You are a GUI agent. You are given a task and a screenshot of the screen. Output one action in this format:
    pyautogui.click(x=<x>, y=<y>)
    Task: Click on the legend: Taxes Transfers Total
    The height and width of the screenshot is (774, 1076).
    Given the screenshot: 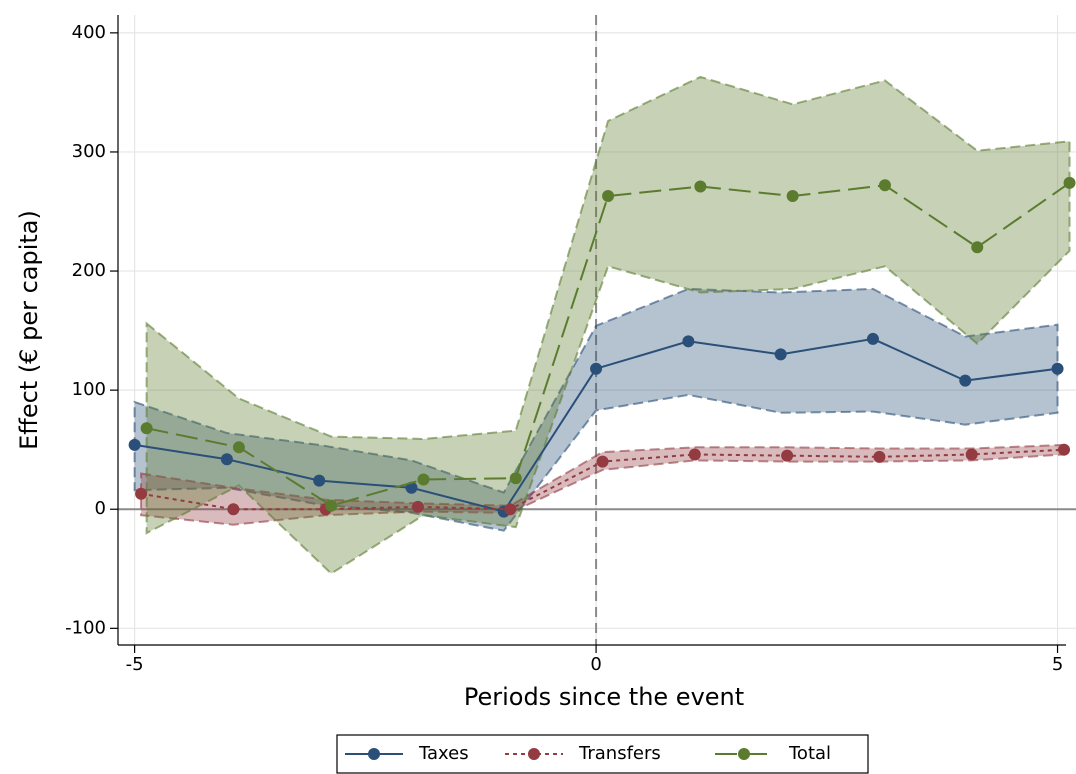 What is the action you would take?
    pyautogui.click(x=602, y=754)
    